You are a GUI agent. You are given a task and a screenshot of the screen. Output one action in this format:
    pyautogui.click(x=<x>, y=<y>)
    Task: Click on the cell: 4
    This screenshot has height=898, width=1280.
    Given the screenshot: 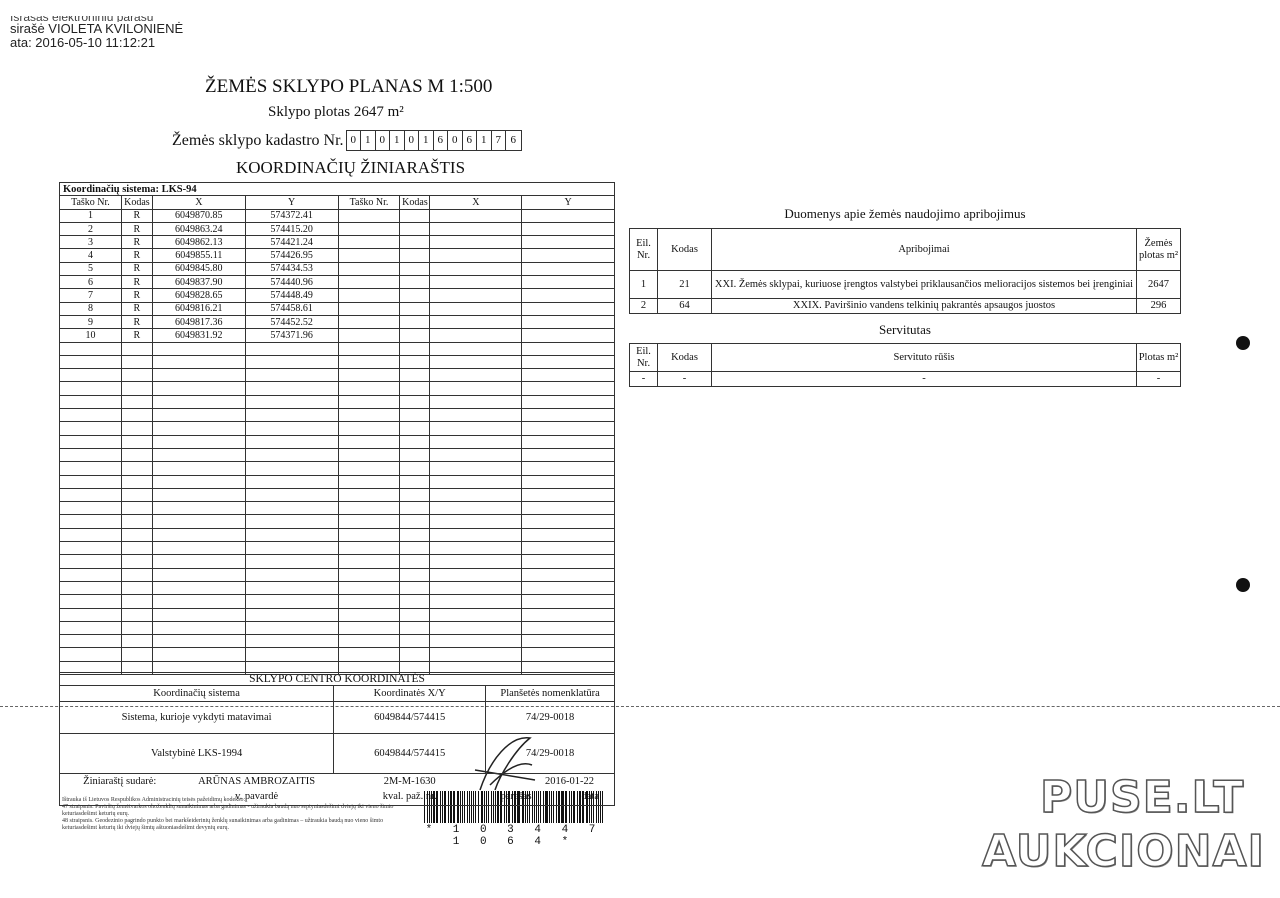 What is the action you would take?
    pyautogui.click(x=90, y=255)
    